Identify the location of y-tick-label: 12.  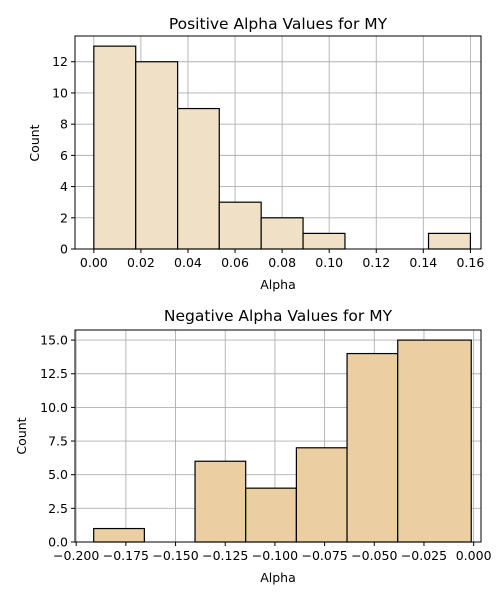
(60, 61).